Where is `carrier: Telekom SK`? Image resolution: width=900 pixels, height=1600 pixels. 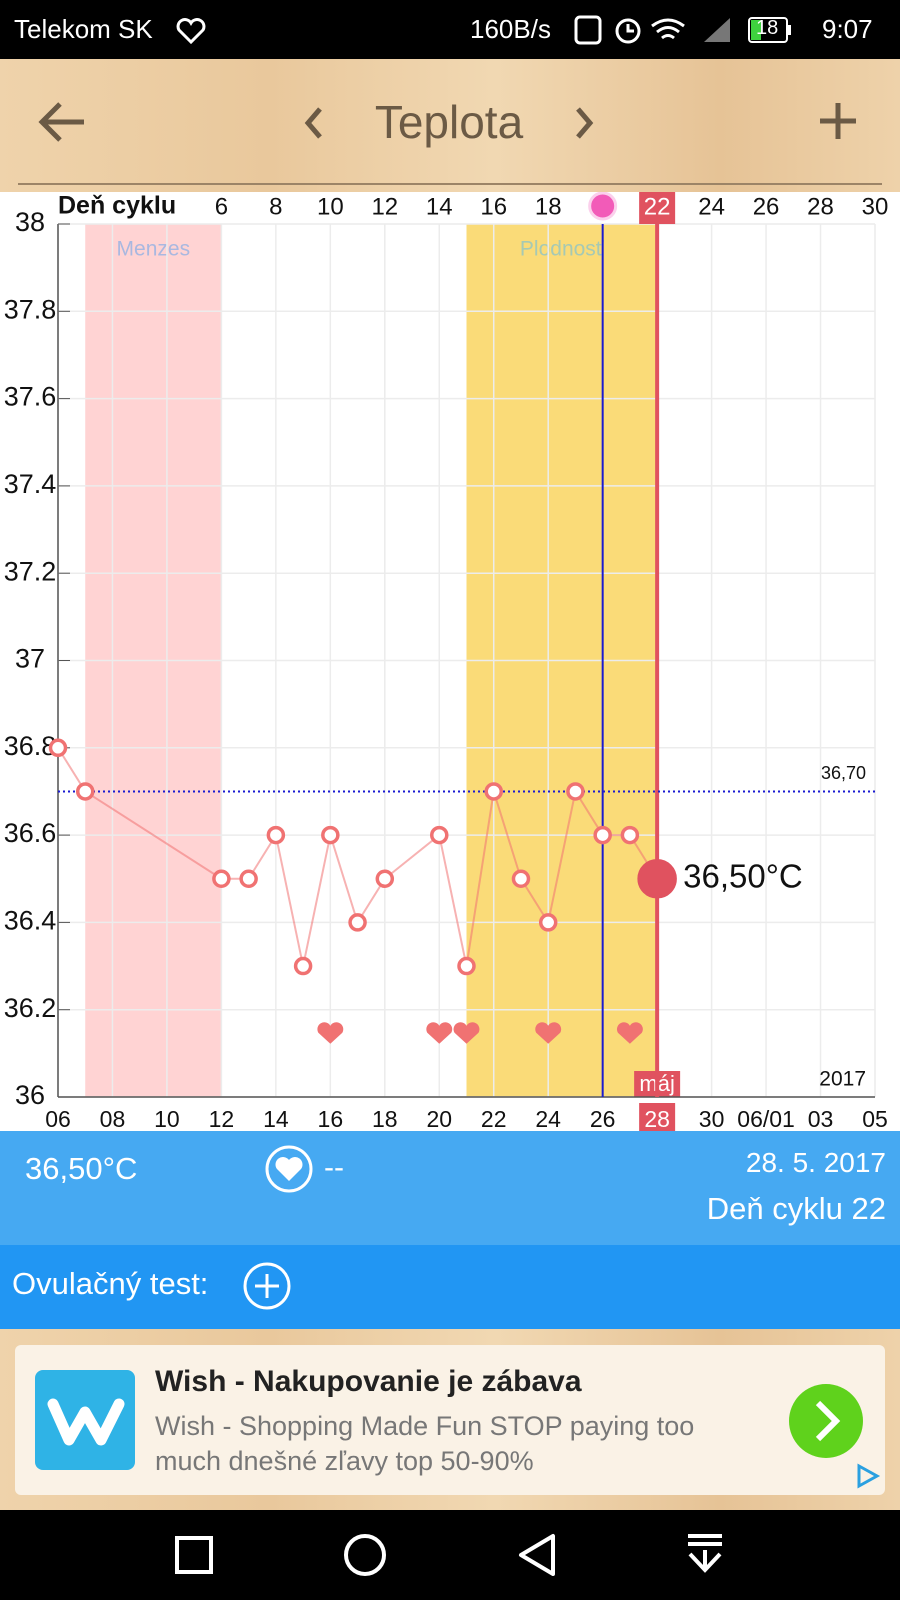
carrier: Telekom SK is located at coordinates (83, 29).